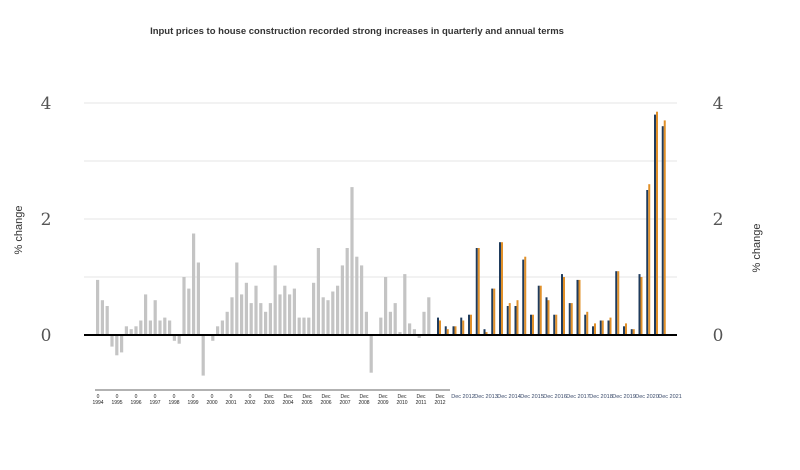 This screenshot has width=800, height=470. What do you see at coordinates (287, 403) in the screenshot?
I see `x-tick-sublabel: 2004` at bounding box center [287, 403].